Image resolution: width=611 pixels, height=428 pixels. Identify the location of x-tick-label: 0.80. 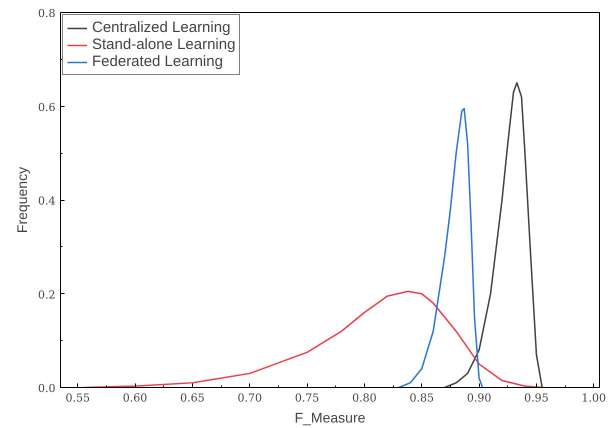
(364, 398).